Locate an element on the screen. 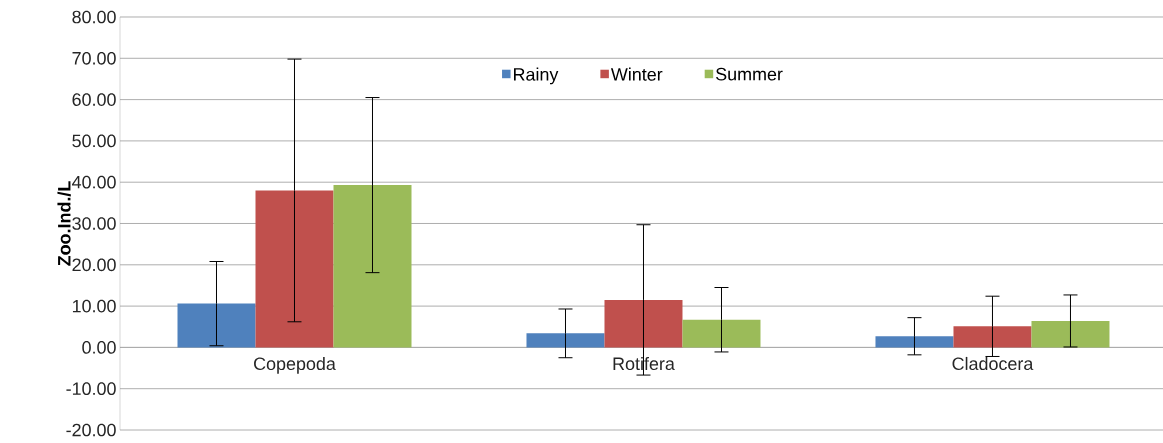  legend-label: Winter is located at coordinates (636, 74).